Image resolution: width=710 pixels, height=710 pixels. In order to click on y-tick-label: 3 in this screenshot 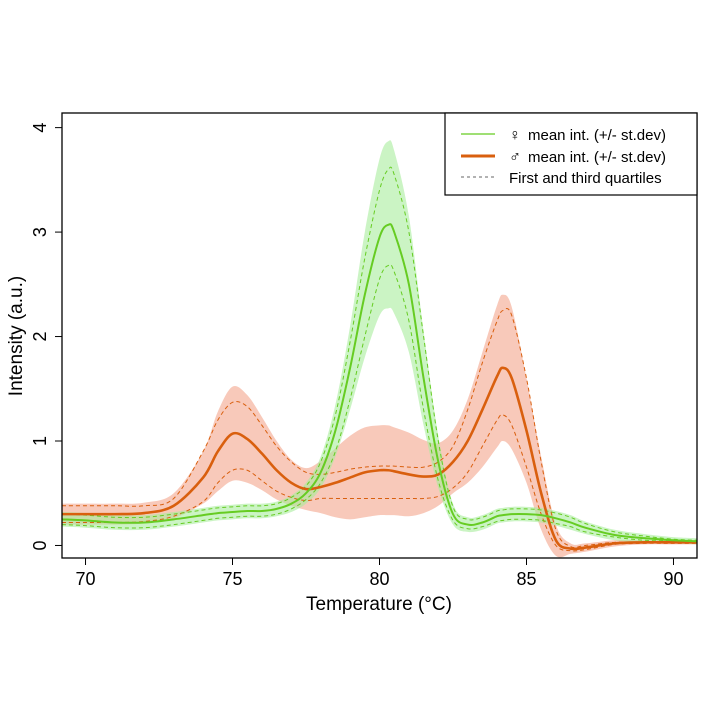, I will do `click(40, 232)`.